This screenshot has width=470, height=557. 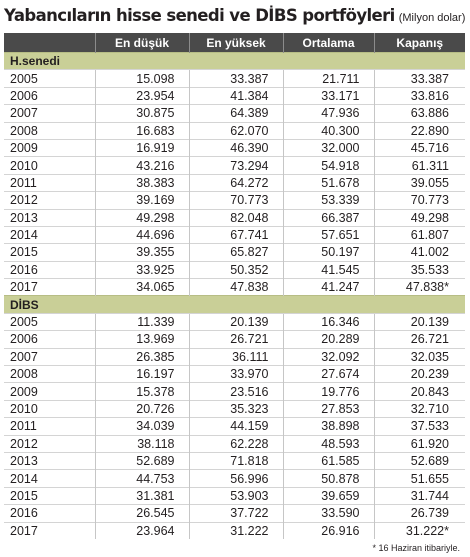 I want to click on table-row: 2007 26.385 36.111 32.092 32.035, so click(x=234, y=356).